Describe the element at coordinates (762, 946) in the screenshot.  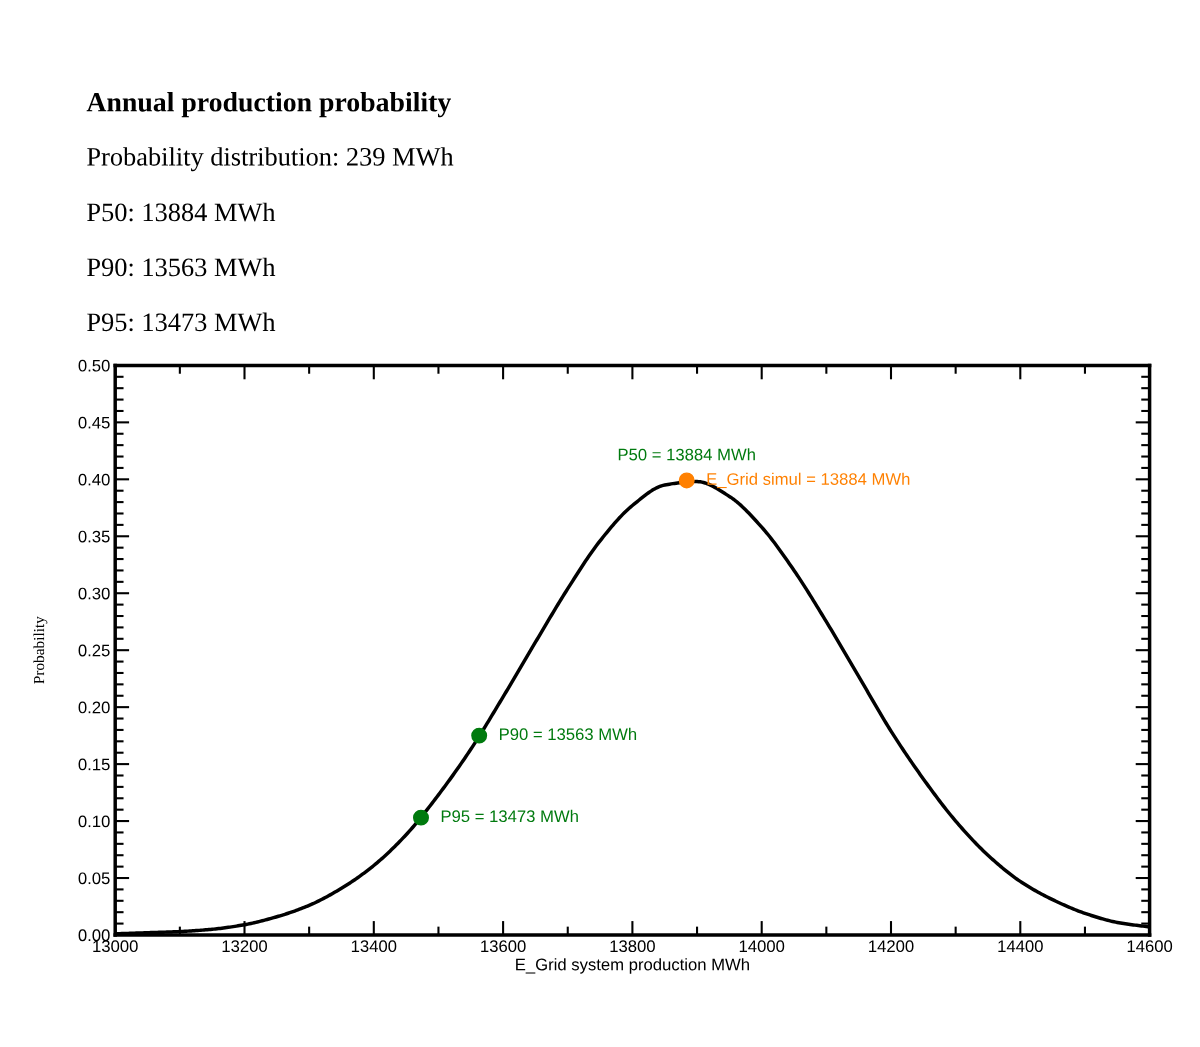
I see `x-tick-label: 14000` at that location.